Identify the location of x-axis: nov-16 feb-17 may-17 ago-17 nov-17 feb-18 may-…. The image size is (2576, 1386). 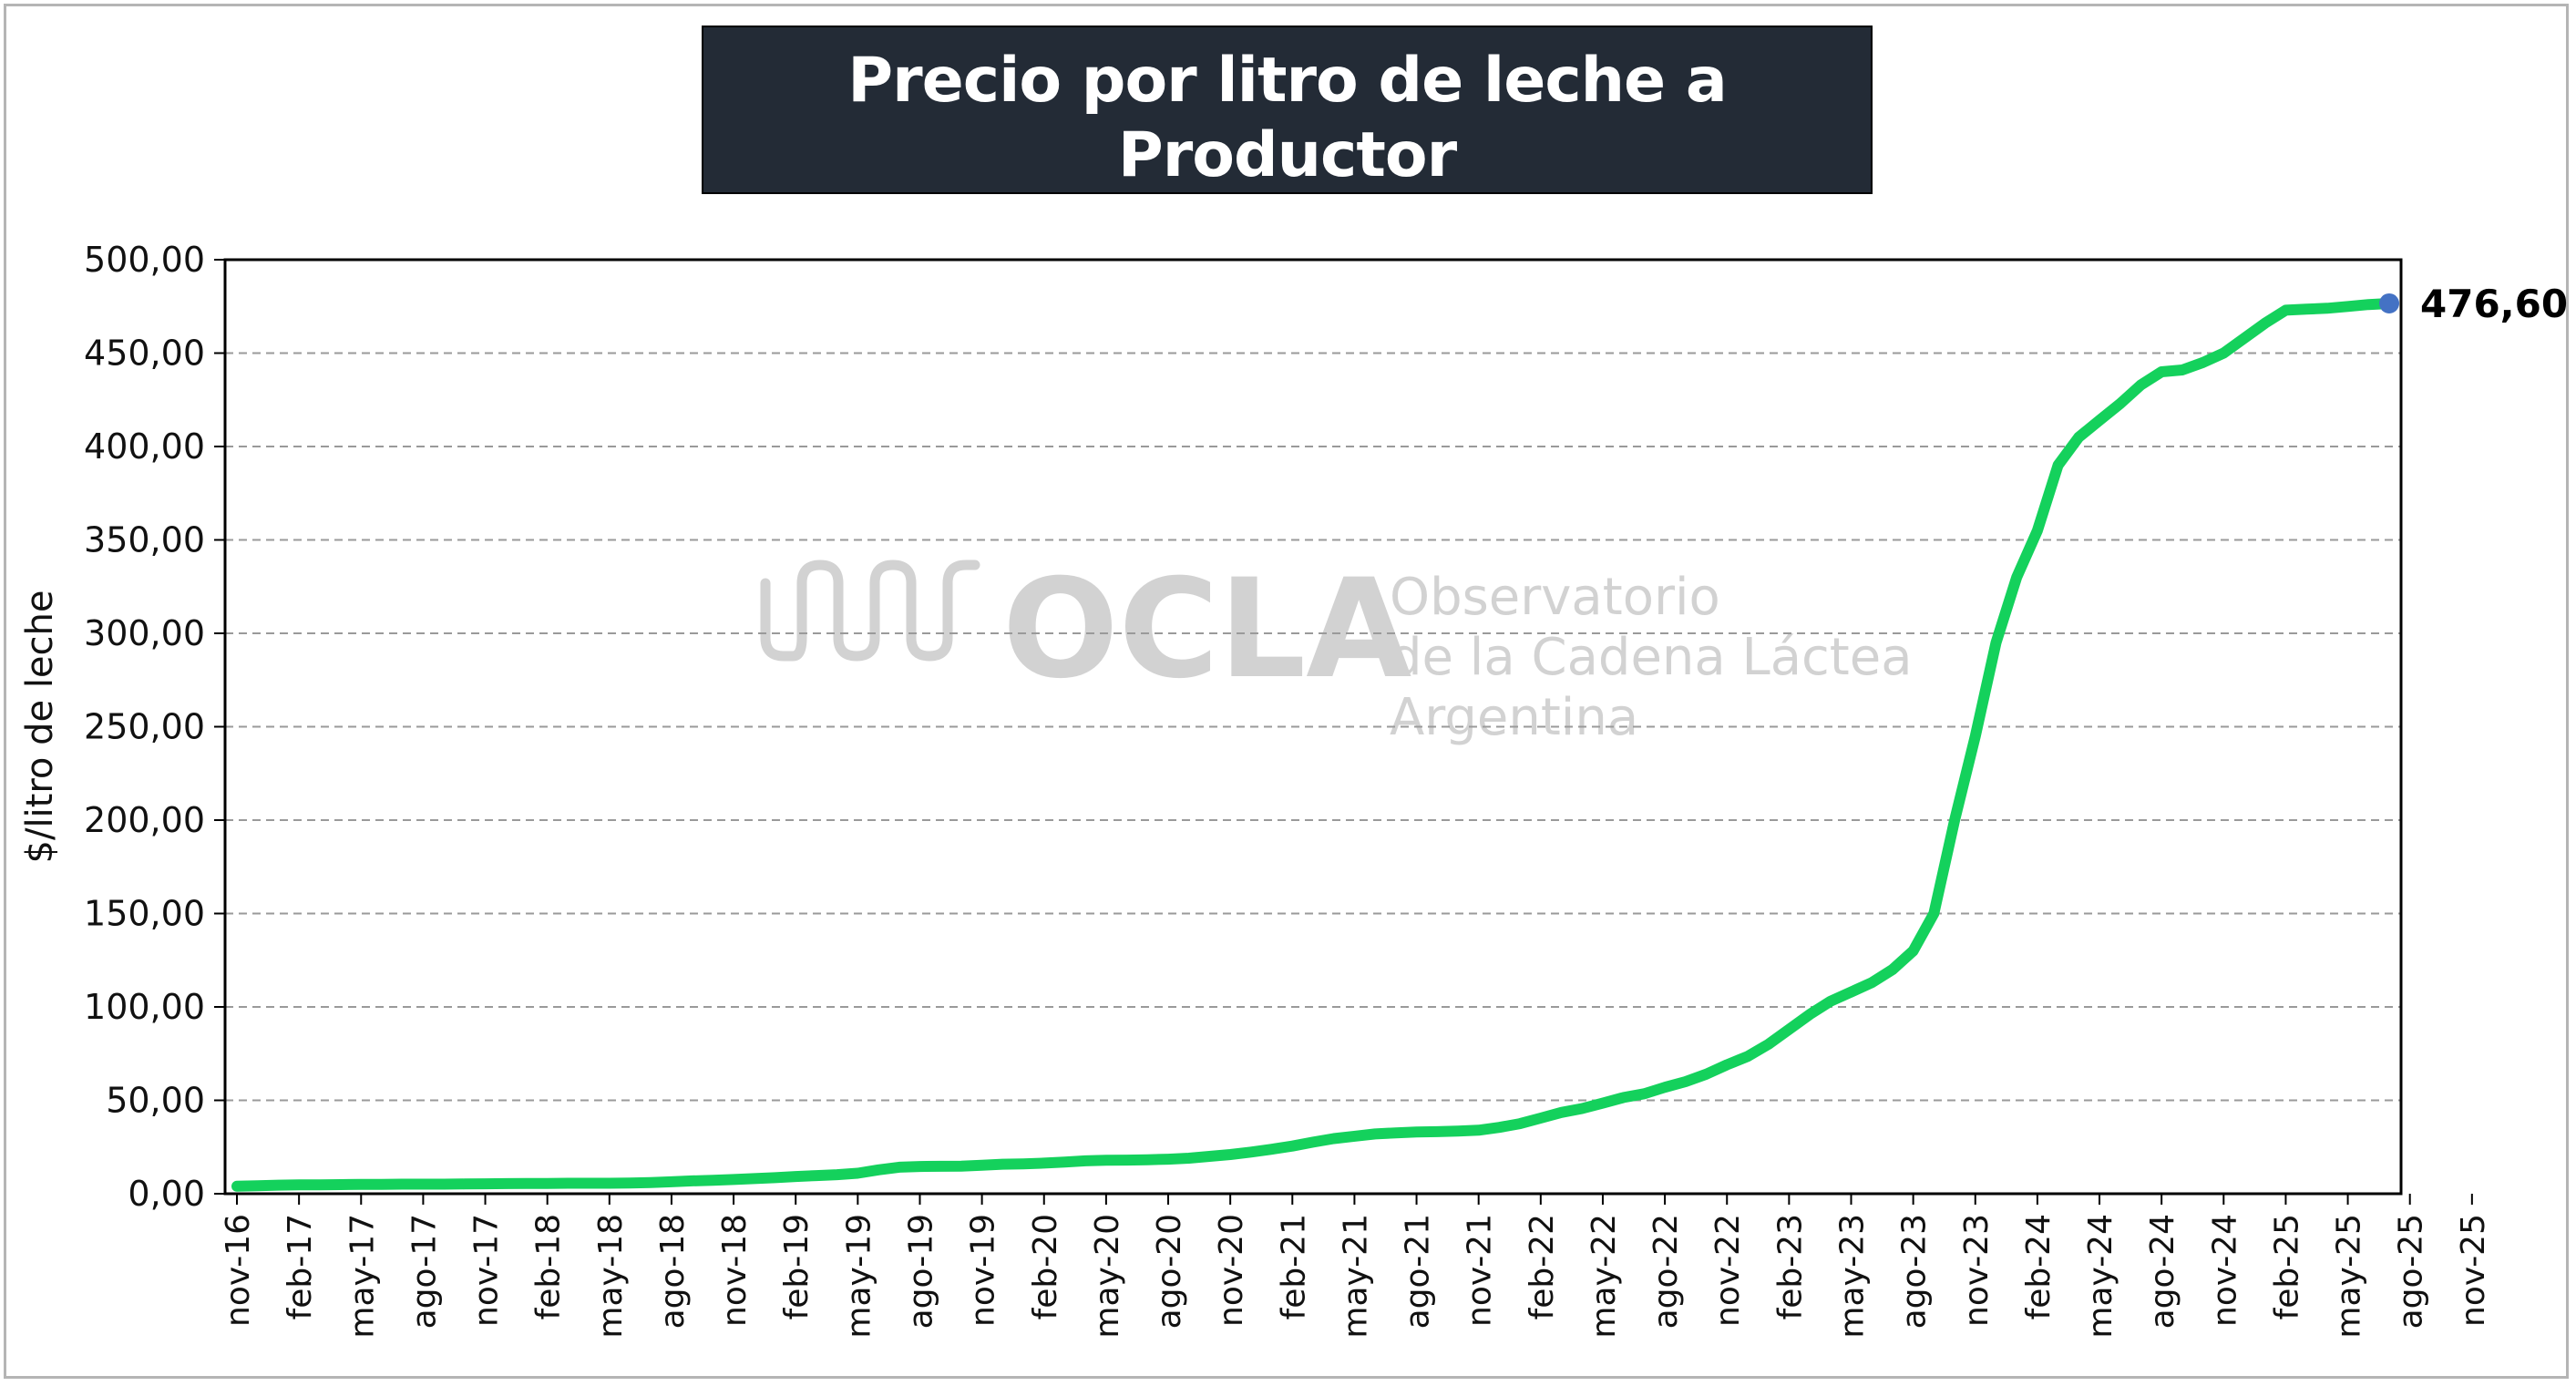
(1356, 1266).